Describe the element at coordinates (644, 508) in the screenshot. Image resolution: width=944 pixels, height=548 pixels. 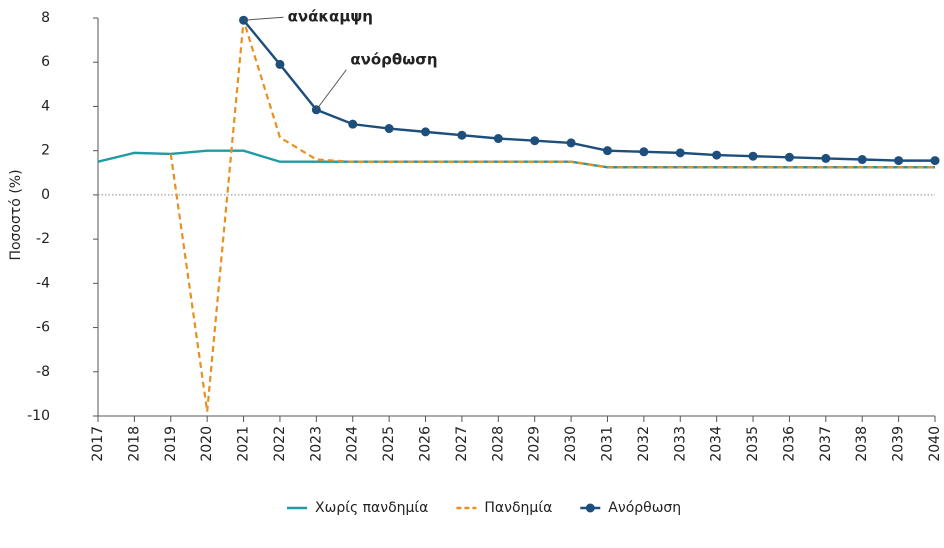
I see `legend-label: Ανόρθωση` at that location.